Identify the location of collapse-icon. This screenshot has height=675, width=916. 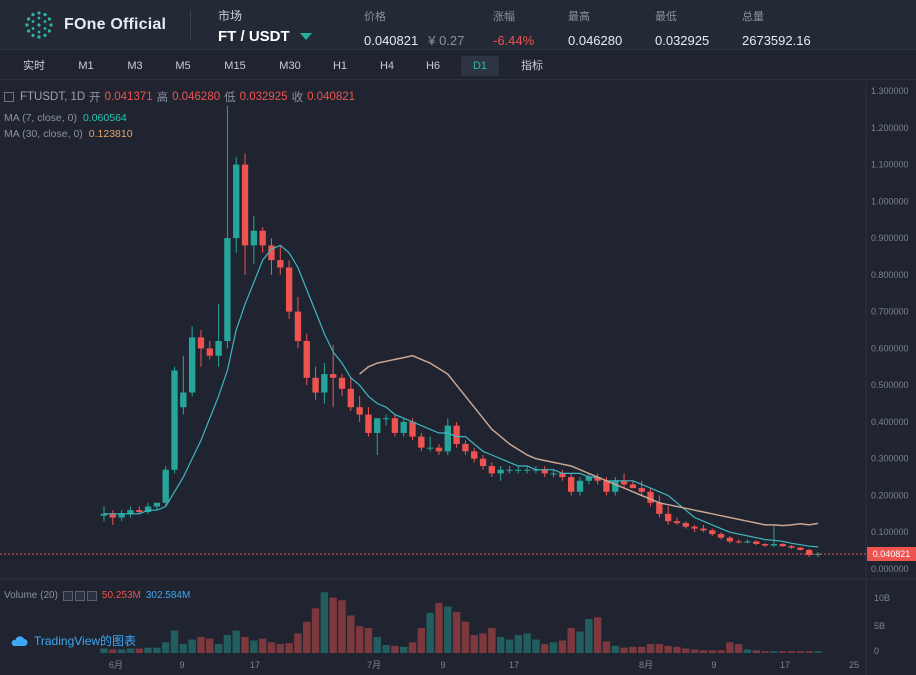
(9, 97).